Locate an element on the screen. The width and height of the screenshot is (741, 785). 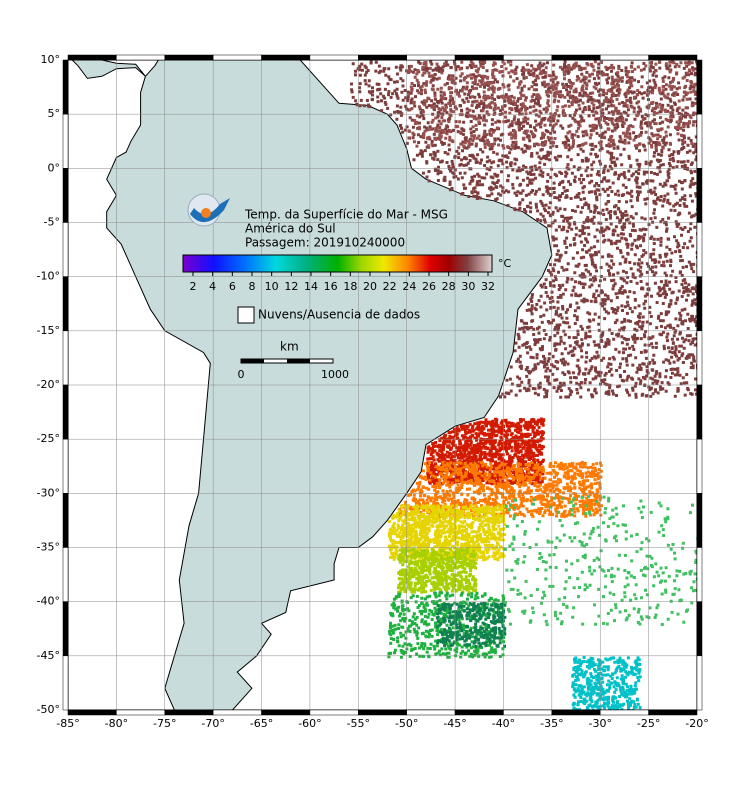
scale-unit: km is located at coordinates (289, 347).